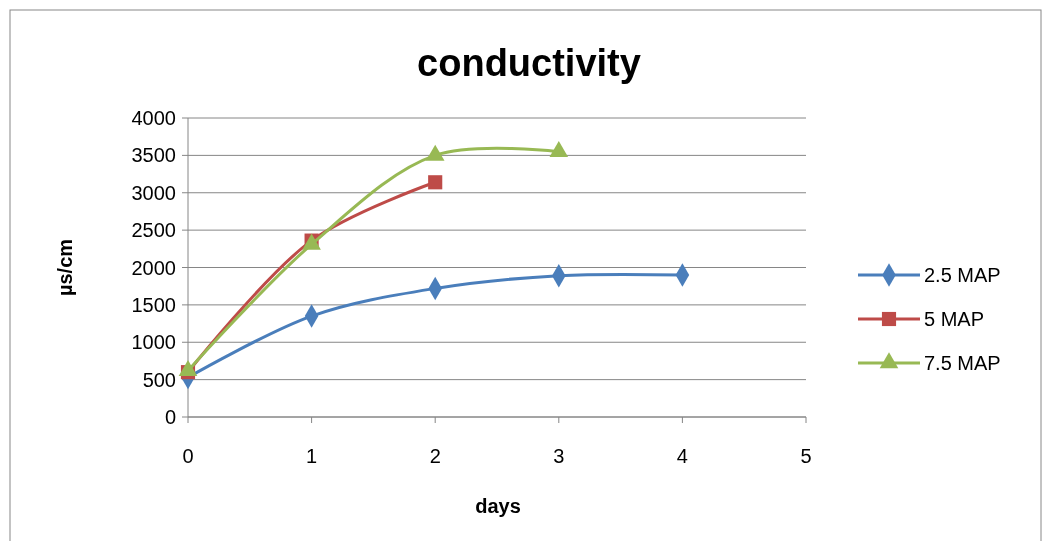 The image size is (1042, 541). I want to click on y-tick-label: 2500, so click(153, 230).